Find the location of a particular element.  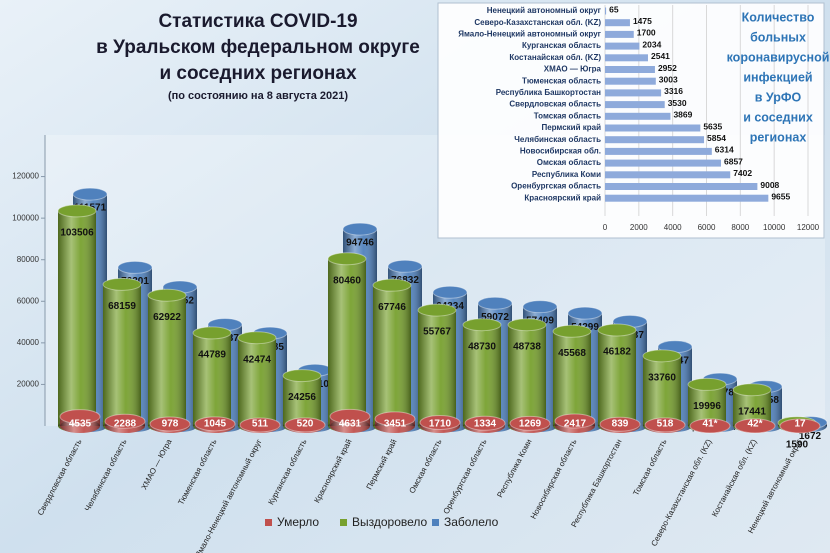

value-label: 103506 is located at coordinates (77, 232).